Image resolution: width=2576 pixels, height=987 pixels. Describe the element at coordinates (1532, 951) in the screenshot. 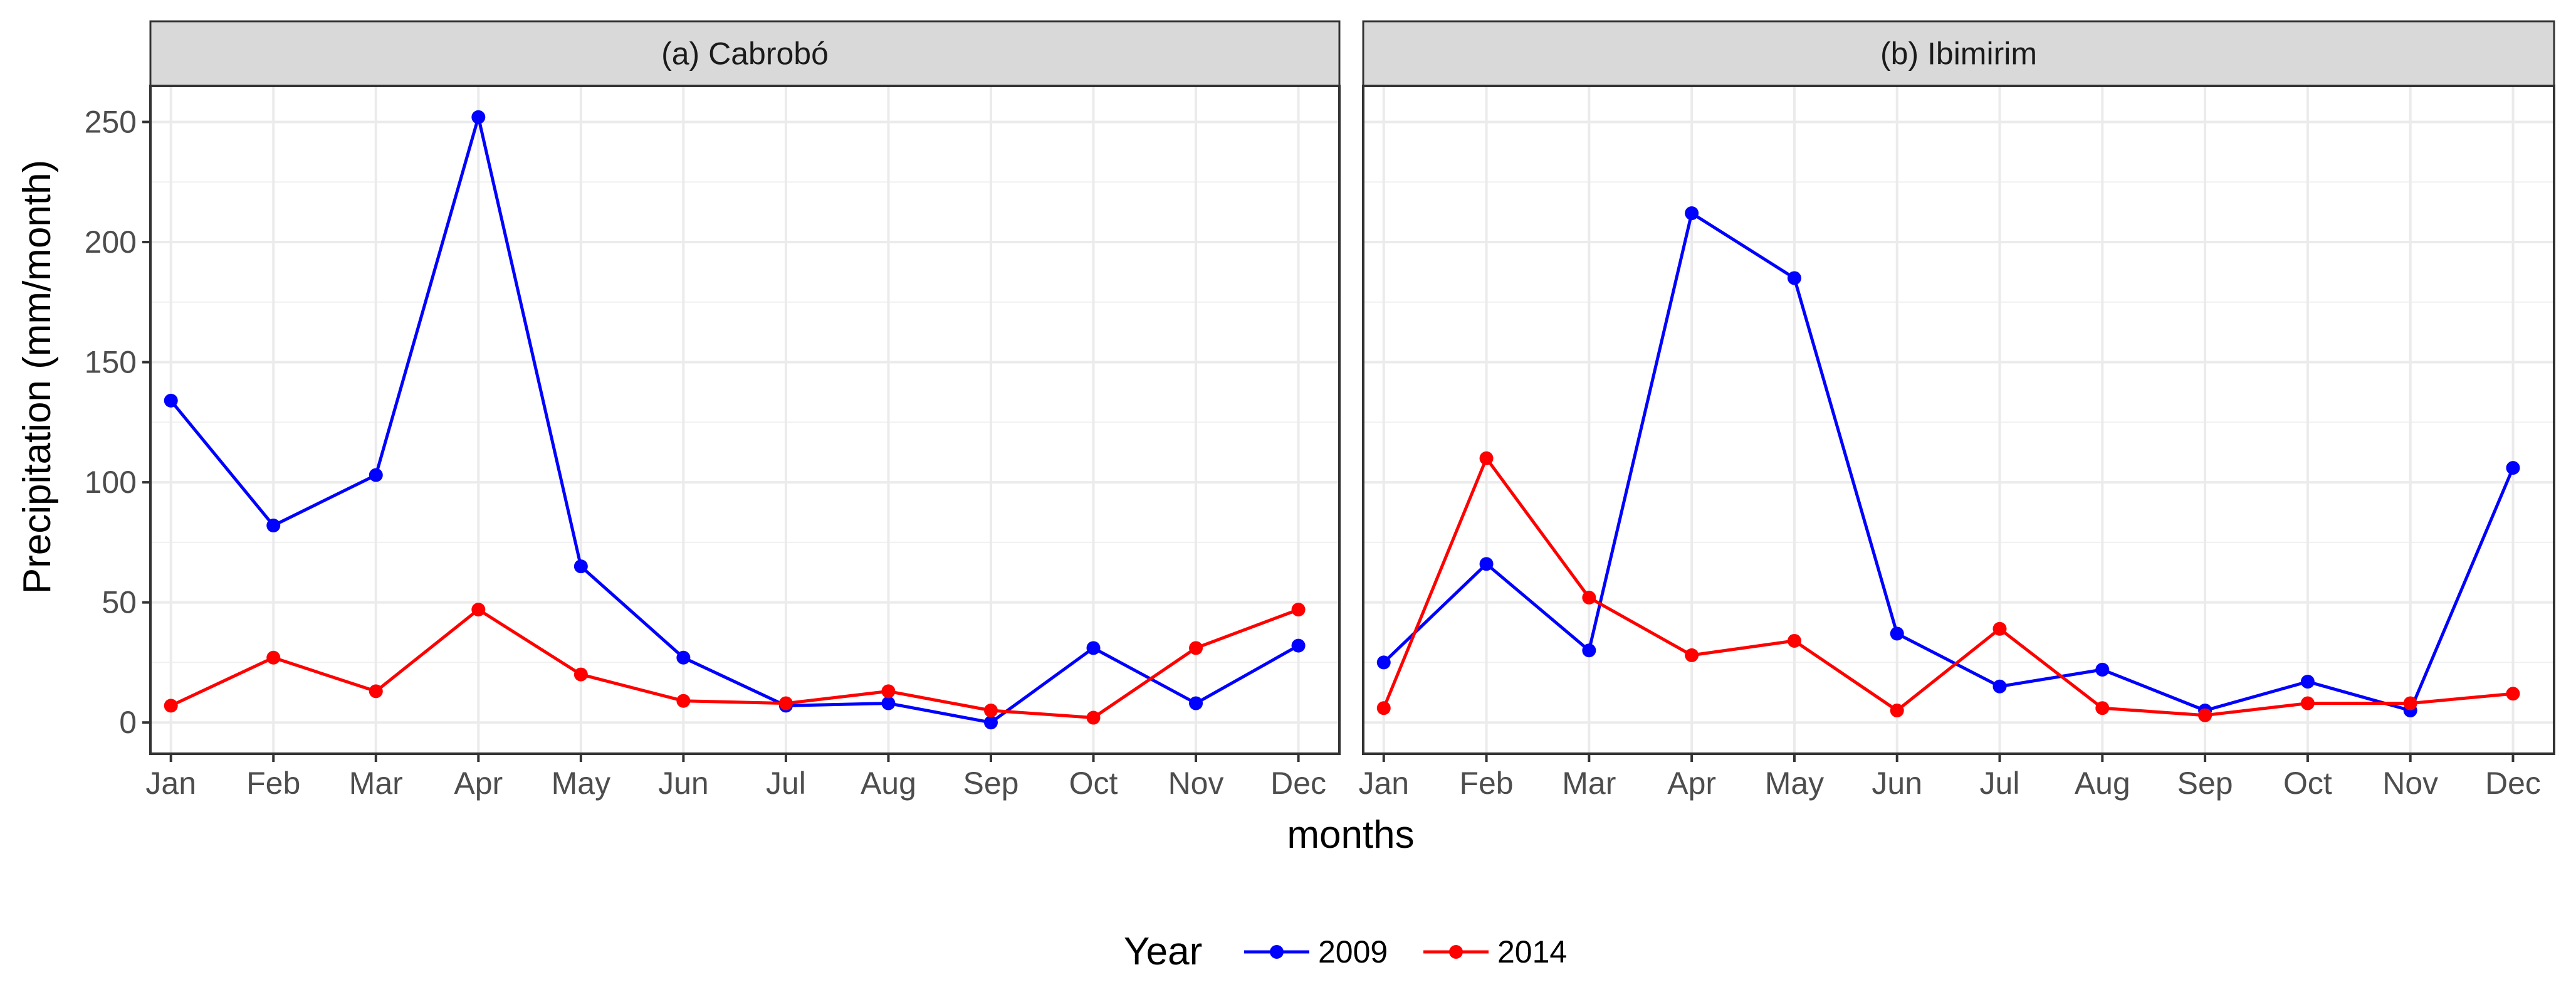

I see `legend-label-2014: 2014` at that location.